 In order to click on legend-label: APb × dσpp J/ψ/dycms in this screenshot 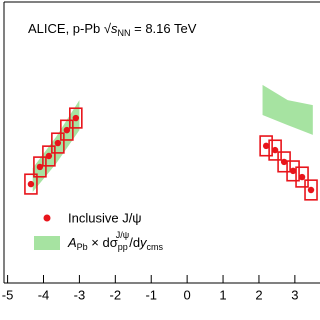, I will do `click(115, 241)`.